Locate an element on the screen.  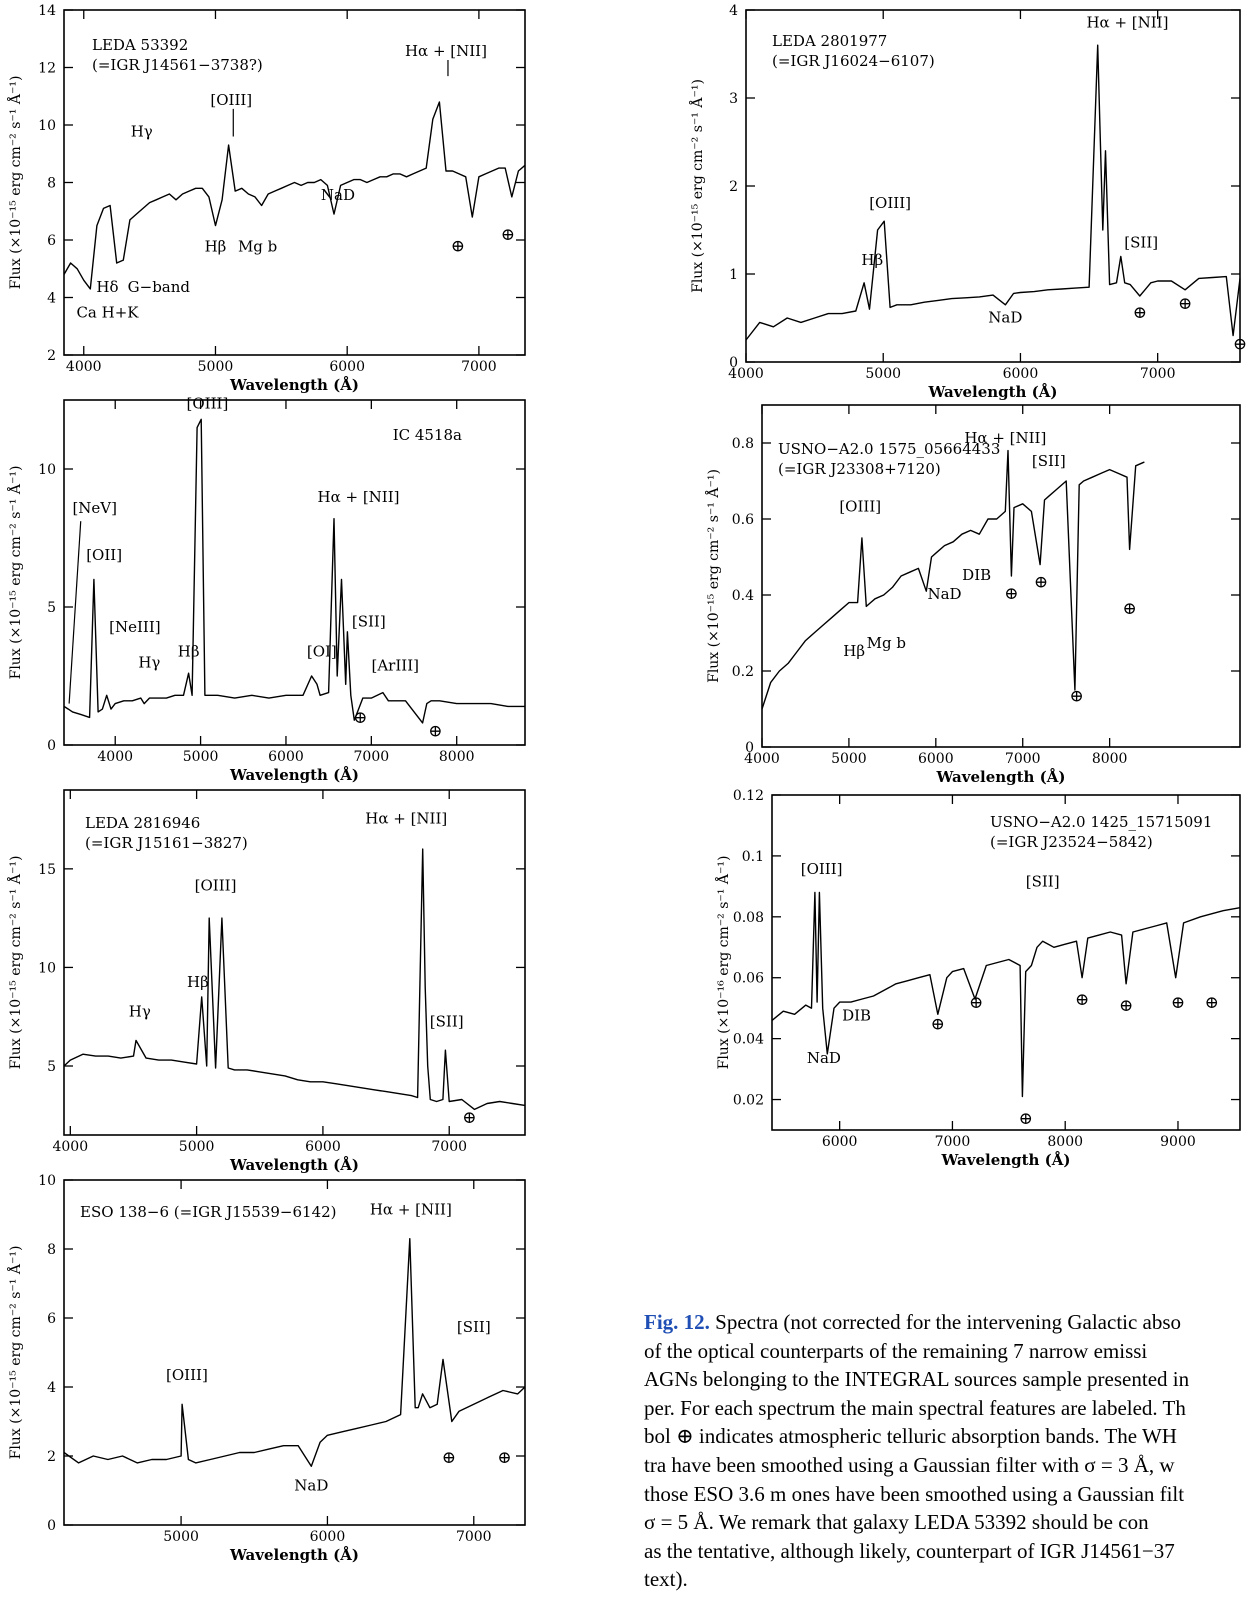
y-tick-label: 12 is located at coordinates (47, 69).